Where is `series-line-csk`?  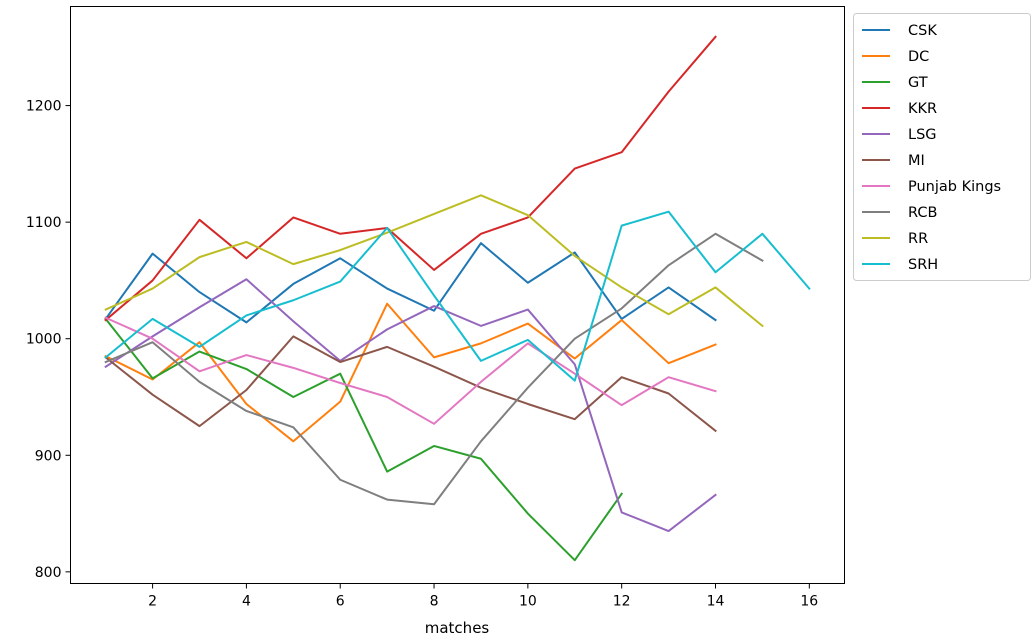 series-line-csk is located at coordinates (410, 283).